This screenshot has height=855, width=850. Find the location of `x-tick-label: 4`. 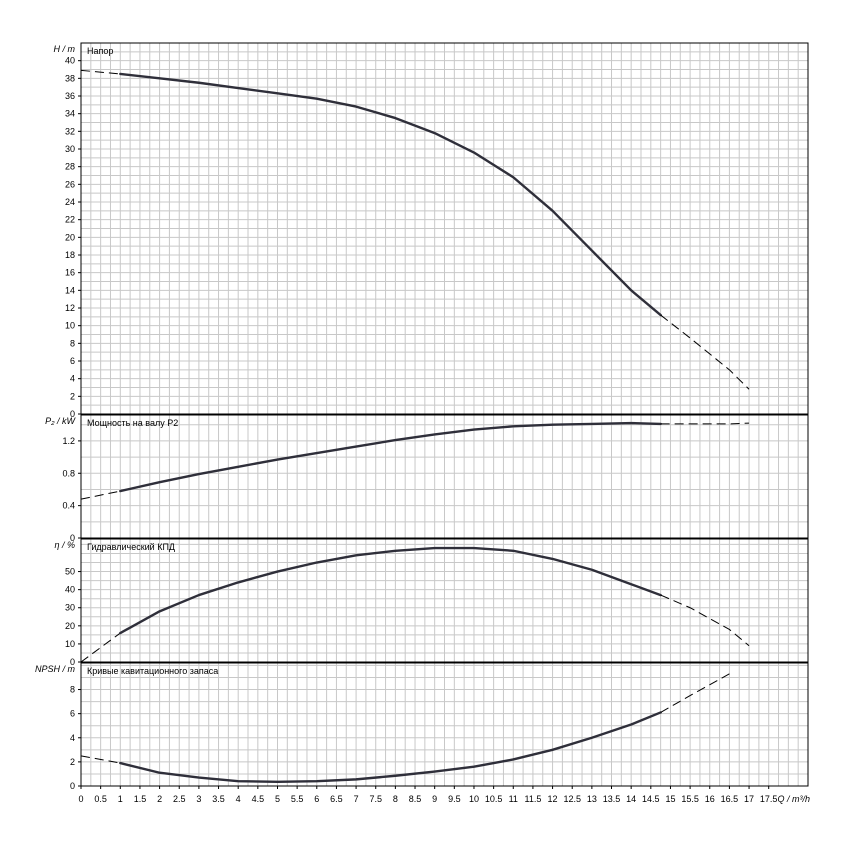

x-tick-label: 4 is located at coordinates (238, 799).